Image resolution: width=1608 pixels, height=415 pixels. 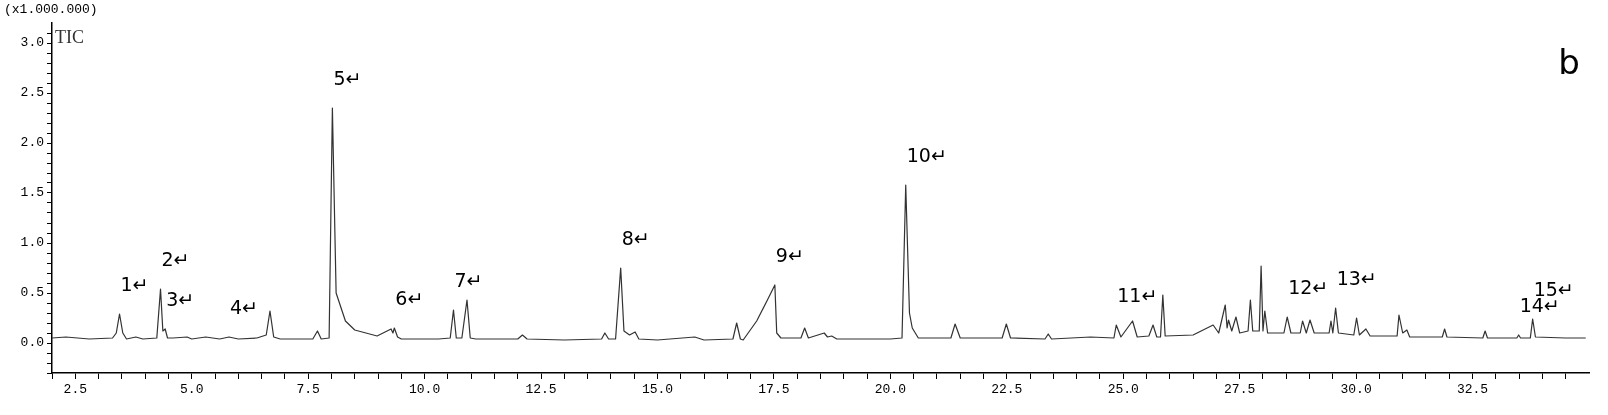 I want to click on x-tick-label: 2.5, so click(x=75, y=390).